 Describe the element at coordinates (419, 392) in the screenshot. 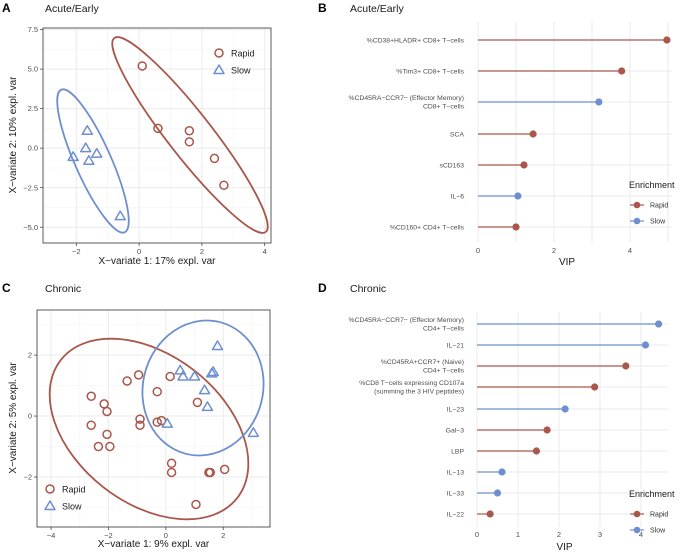

I see `variable-label: (summing the 3 HIV peptides)` at that location.